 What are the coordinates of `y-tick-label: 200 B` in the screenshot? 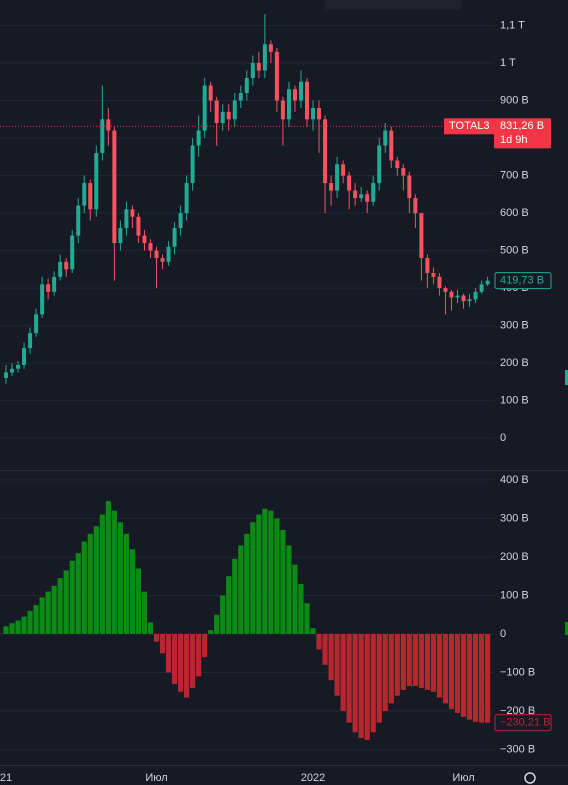 It's located at (514, 557).